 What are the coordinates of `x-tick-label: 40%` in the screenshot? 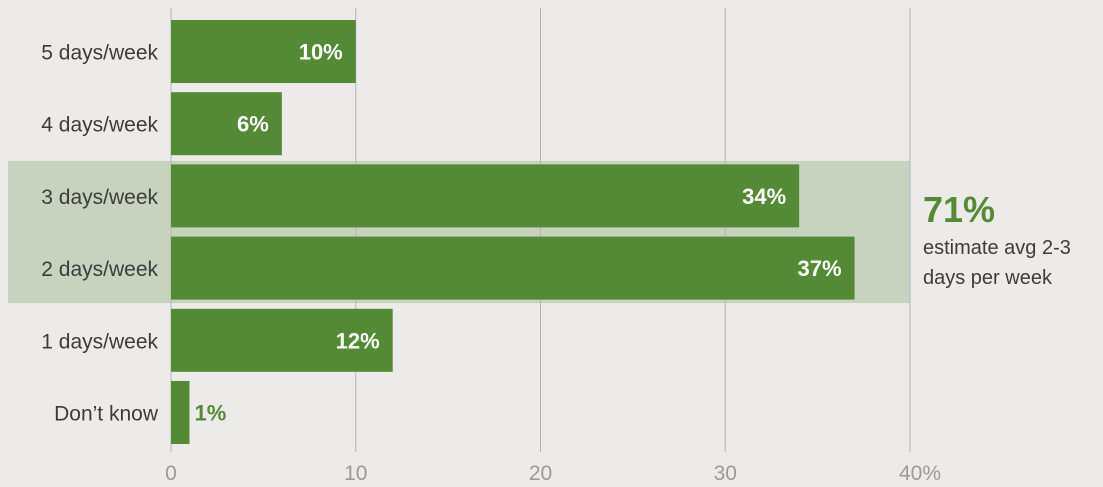 It's located at (920, 473).